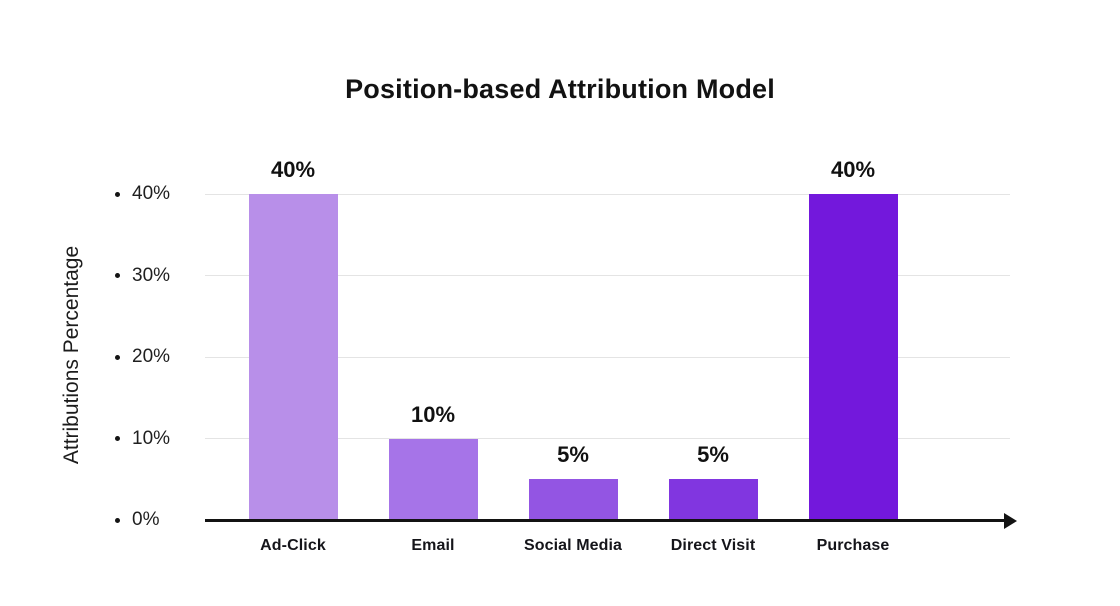 Image resolution: width=1120 pixels, height=606 pixels. Describe the element at coordinates (607, 194) in the screenshot. I see `gridline-40%` at that location.